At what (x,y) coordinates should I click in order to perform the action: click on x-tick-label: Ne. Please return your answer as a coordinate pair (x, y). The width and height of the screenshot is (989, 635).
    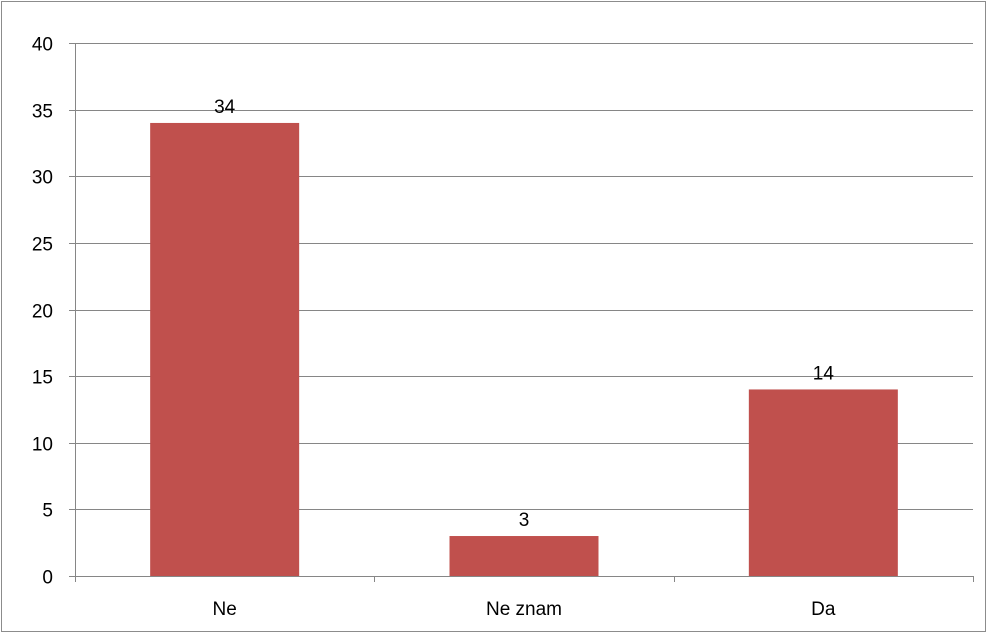
    Looking at the image, I should click on (225, 609).